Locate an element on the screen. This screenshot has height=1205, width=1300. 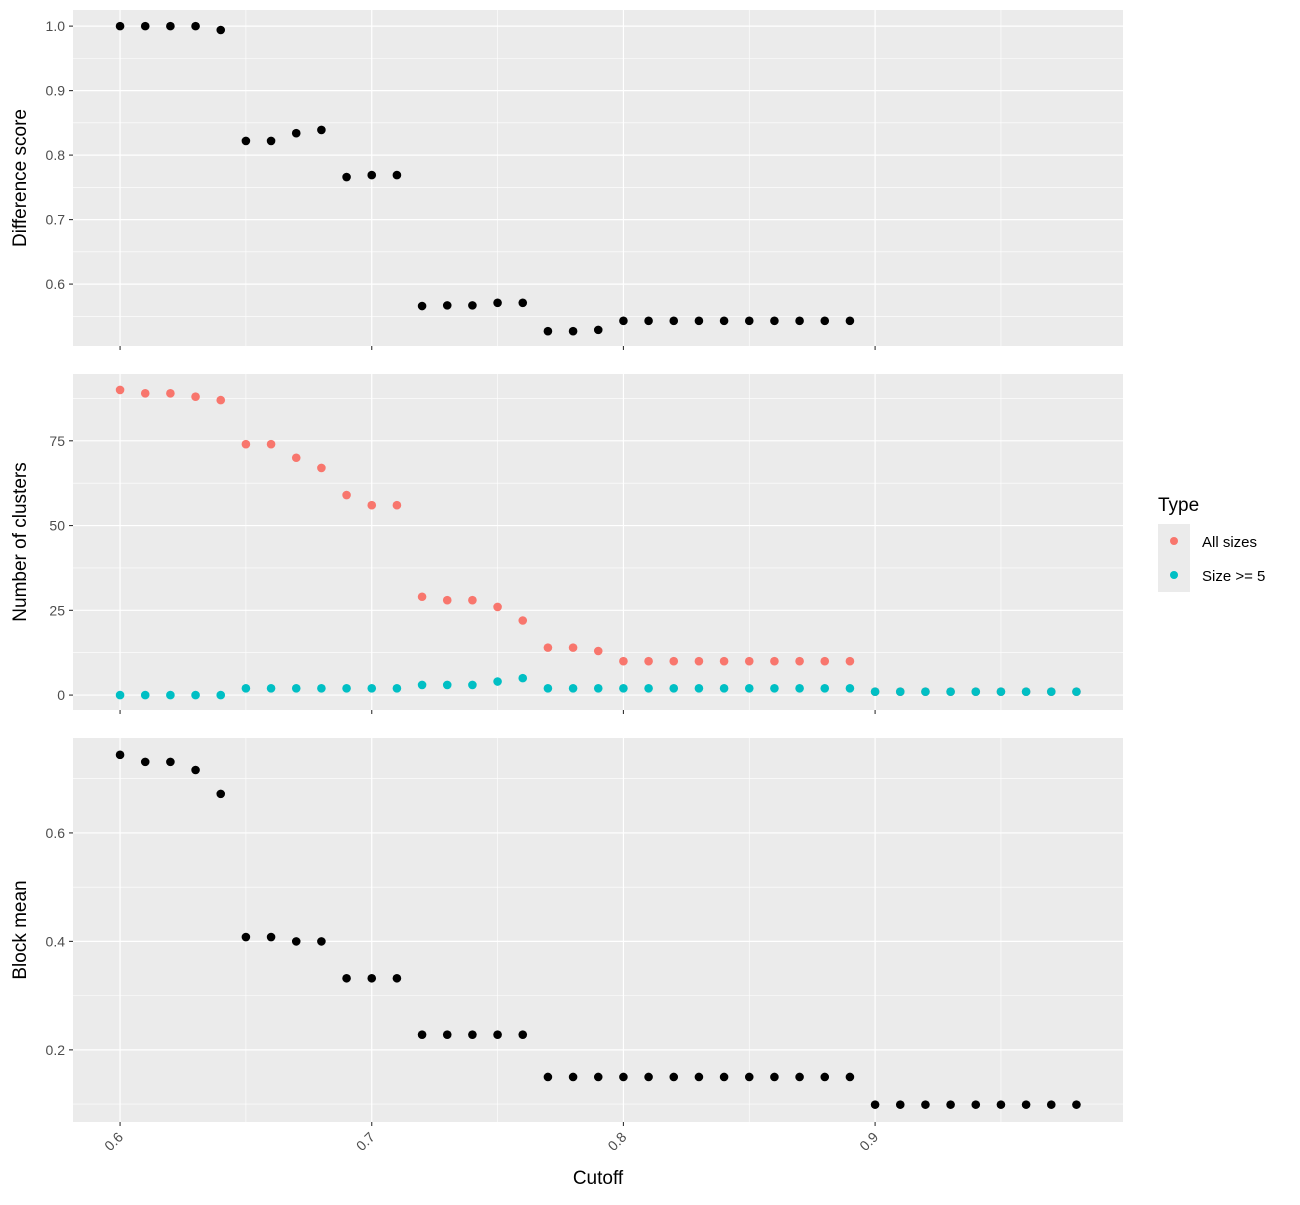
x-axis-title: Cutoff is located at coordinates (598, 1178).